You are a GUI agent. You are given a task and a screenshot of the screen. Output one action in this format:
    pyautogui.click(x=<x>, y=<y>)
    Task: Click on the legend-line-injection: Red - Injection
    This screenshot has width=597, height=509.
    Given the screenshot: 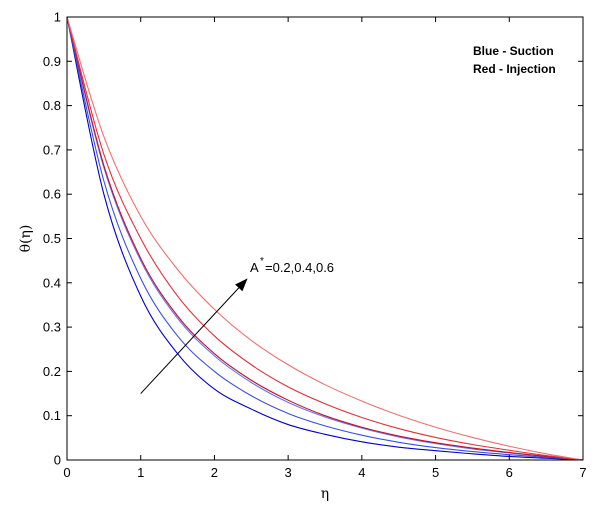 What is the action you would take?
    pyautogui.click(x=514, y=69)
    